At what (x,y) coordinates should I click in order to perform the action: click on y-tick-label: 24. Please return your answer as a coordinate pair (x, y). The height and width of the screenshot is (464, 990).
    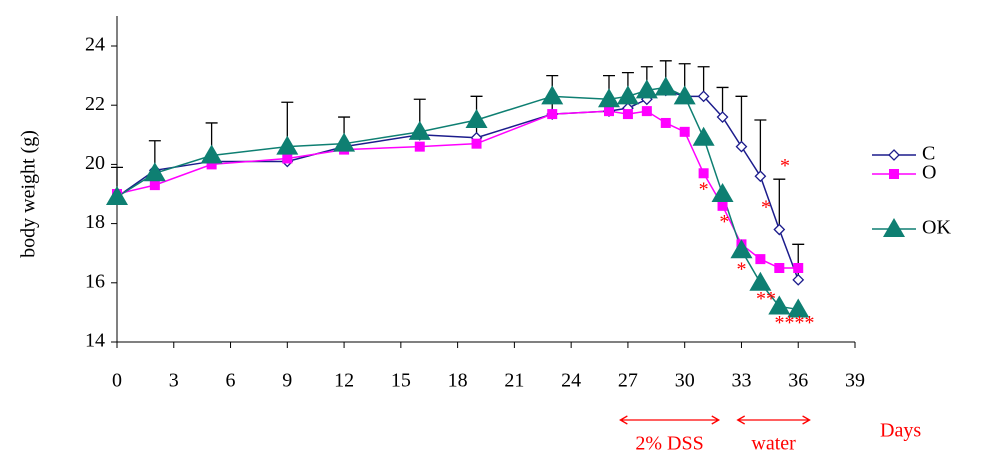
    Looking at the image, I should click on (95, 45).